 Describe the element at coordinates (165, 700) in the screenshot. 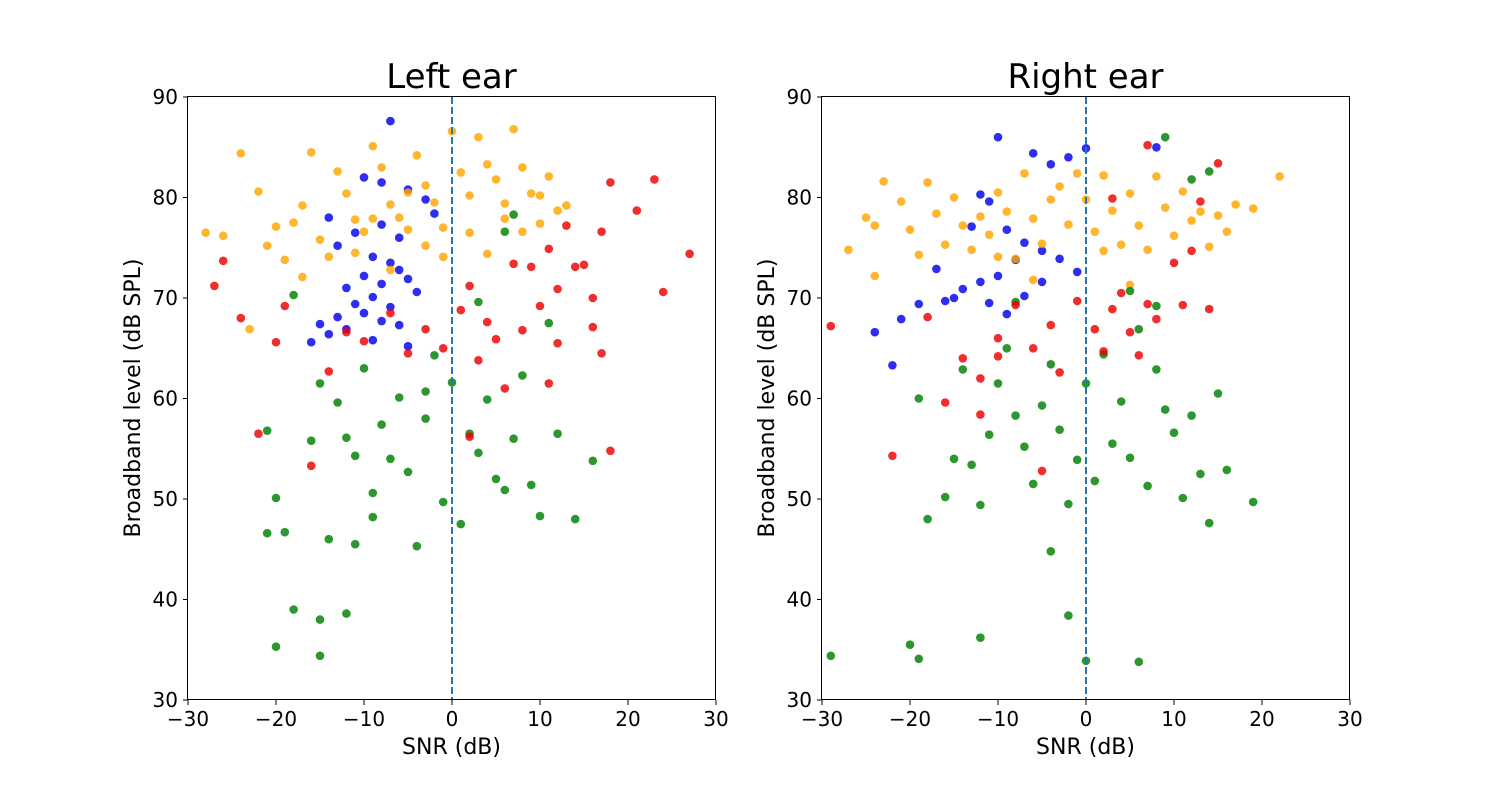

I see `left-ear-y-tick-label: 30` at that location.